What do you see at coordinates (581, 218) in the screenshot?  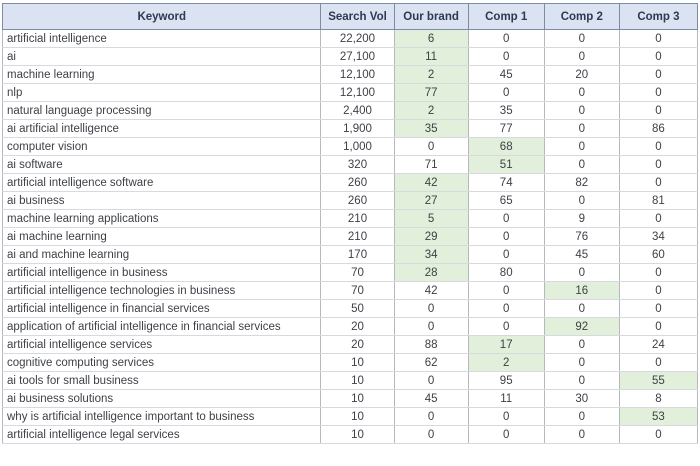 I see `rank-cell-comp2: 9` at bounding box center [581, 218].